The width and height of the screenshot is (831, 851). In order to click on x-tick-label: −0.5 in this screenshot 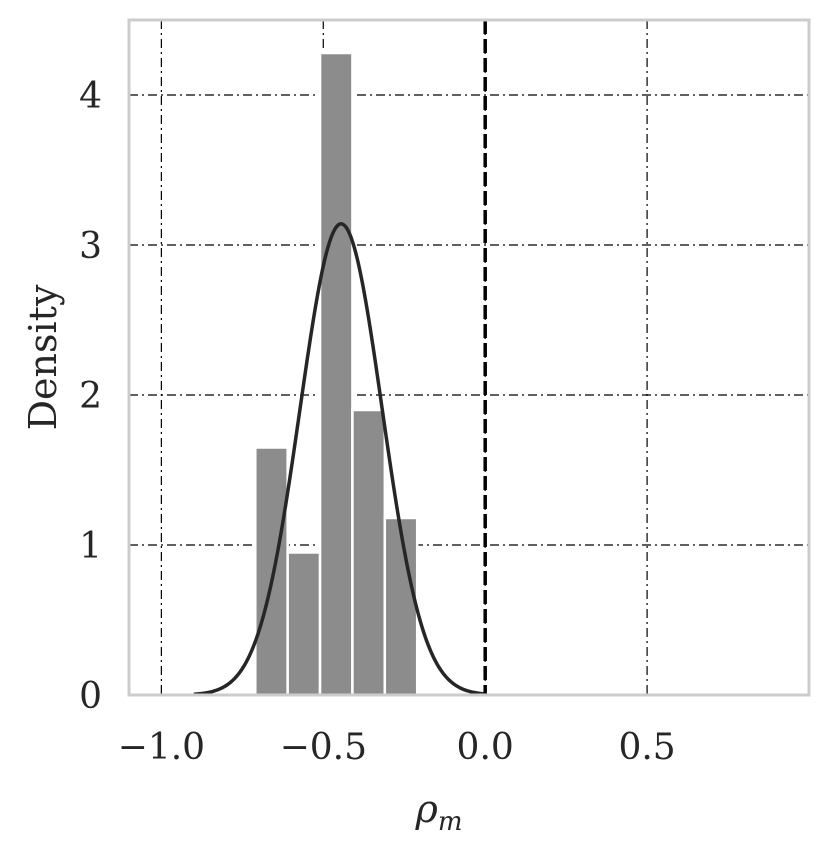, I will do `click(323, 747)`.